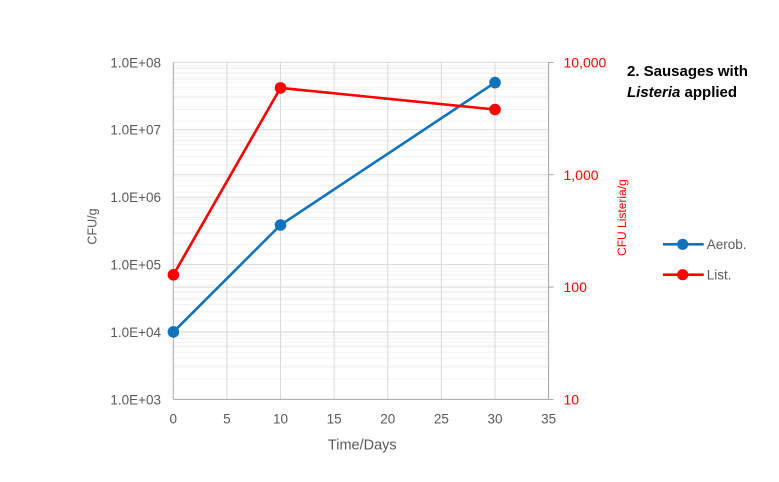 Image resolution: width=779 pixels, height=482 pixels. I want to click on svg-text: 1,000, so click(581, 175).